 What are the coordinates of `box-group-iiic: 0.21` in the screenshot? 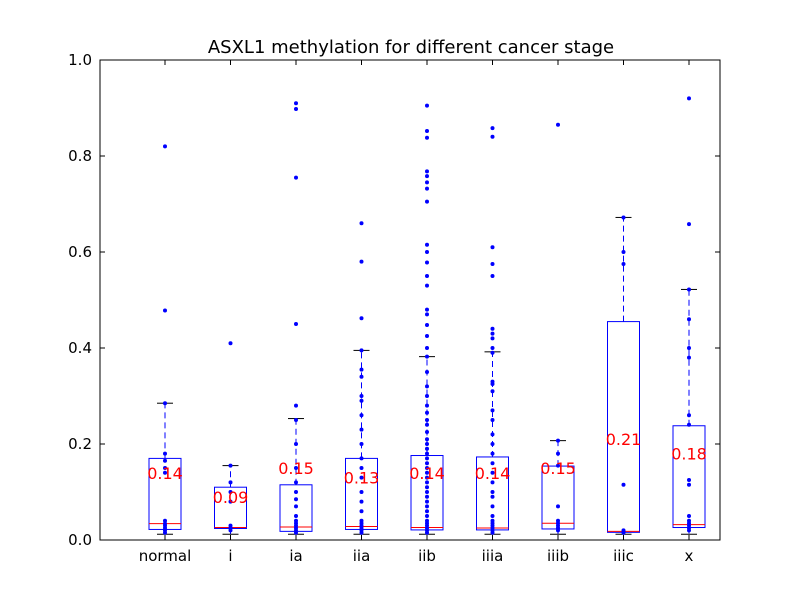 It's located at (623, 375).